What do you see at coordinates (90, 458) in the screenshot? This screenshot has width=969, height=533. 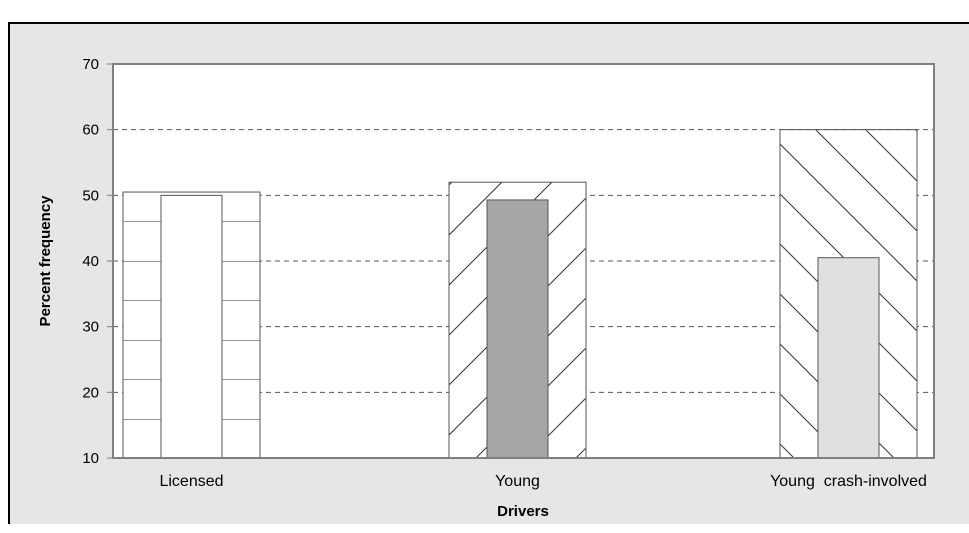 I see `y-tick-label: 10` at bounding box center [90, 458].